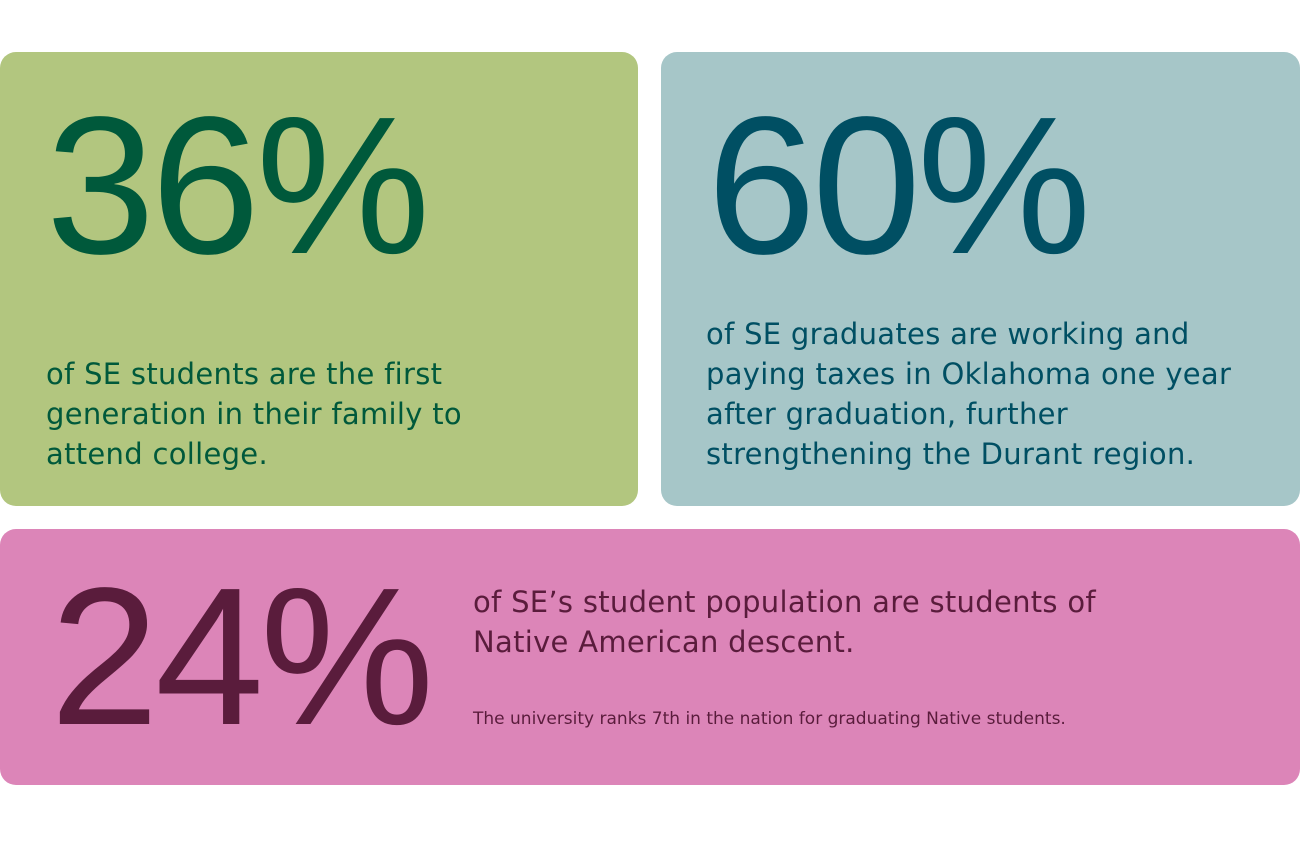 The width and height of the screenshot is (1300, 842). What do you see at coordinates (899, 185) in the screenshot?
I see `stat-value: 60%` at bounding box center [899, 185].